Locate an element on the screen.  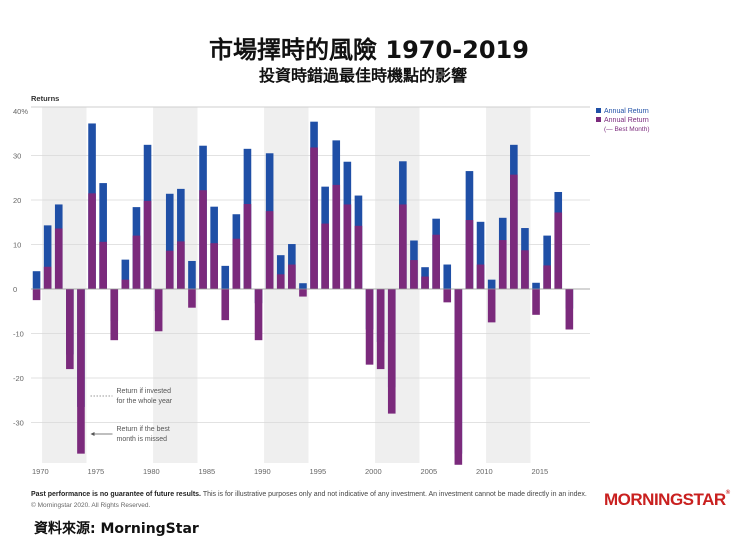
morningstar-logo: MORNINGSTAR® is located at coordinates (667, 500).